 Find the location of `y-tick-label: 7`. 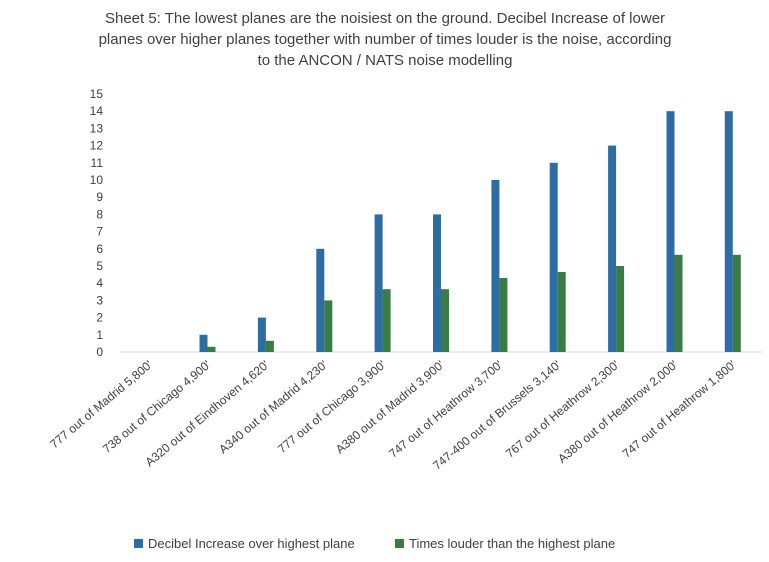

y-tick-label: 7 is located at coordinates (99, 232).